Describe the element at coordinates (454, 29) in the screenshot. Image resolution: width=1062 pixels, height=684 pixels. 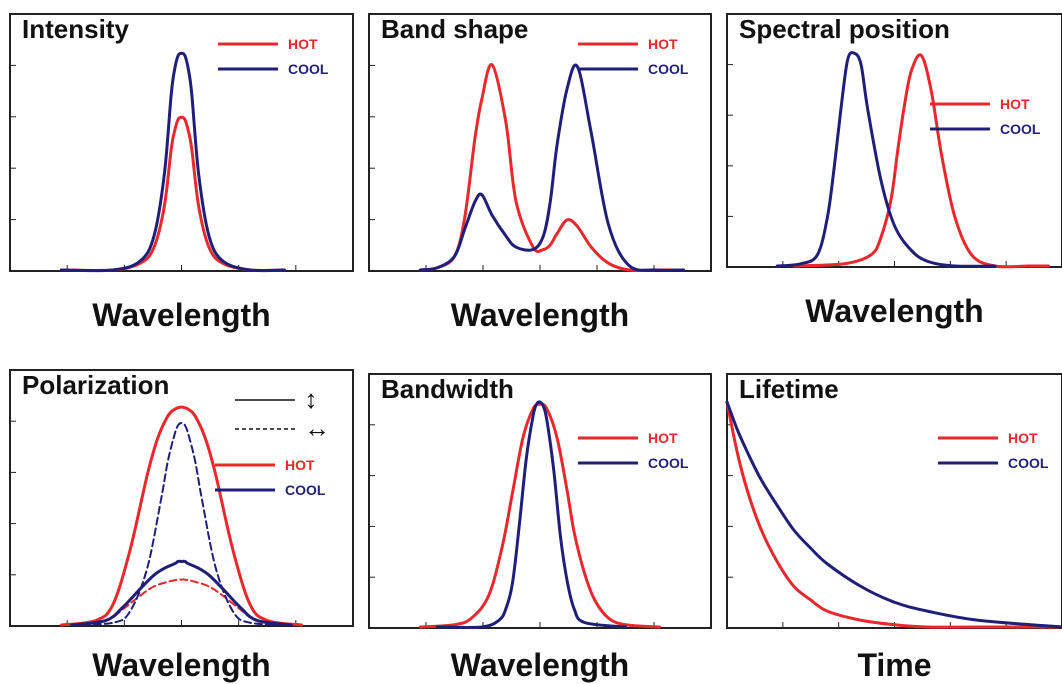
I see `chart-title: Band shape` at that location.